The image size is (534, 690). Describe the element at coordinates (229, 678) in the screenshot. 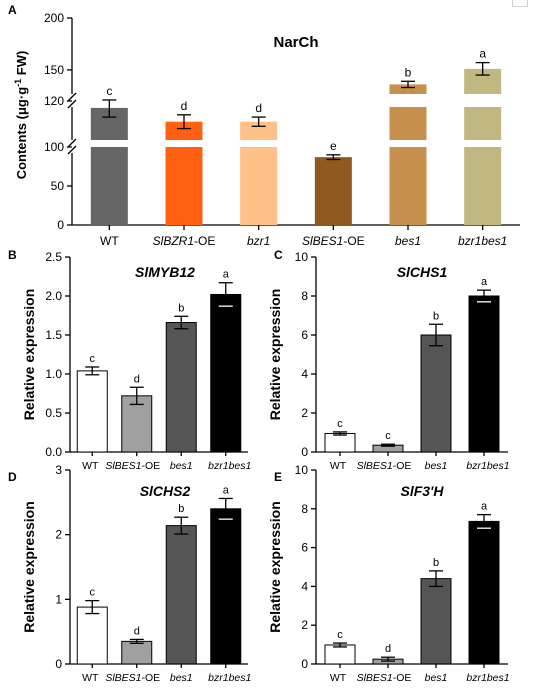

I see `panel-d-x-tick-label: bzr1bes1` at that location.